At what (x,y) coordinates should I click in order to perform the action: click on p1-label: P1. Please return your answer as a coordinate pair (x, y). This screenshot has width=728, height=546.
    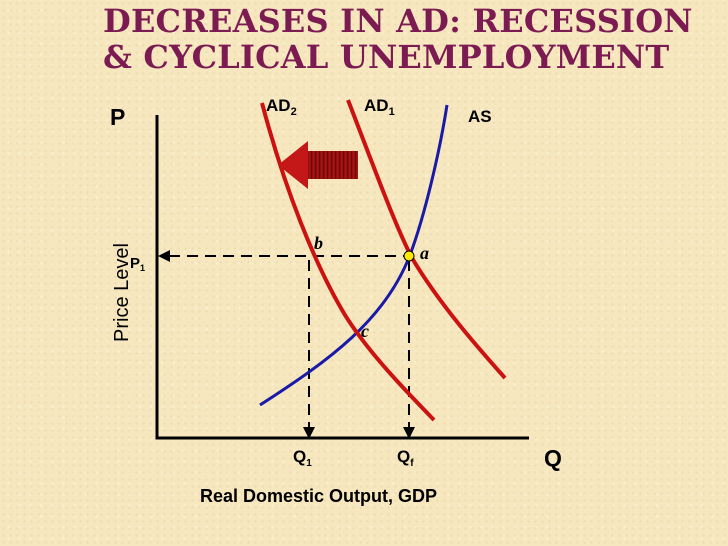
    Looking at the image, I should click on (137, 264).